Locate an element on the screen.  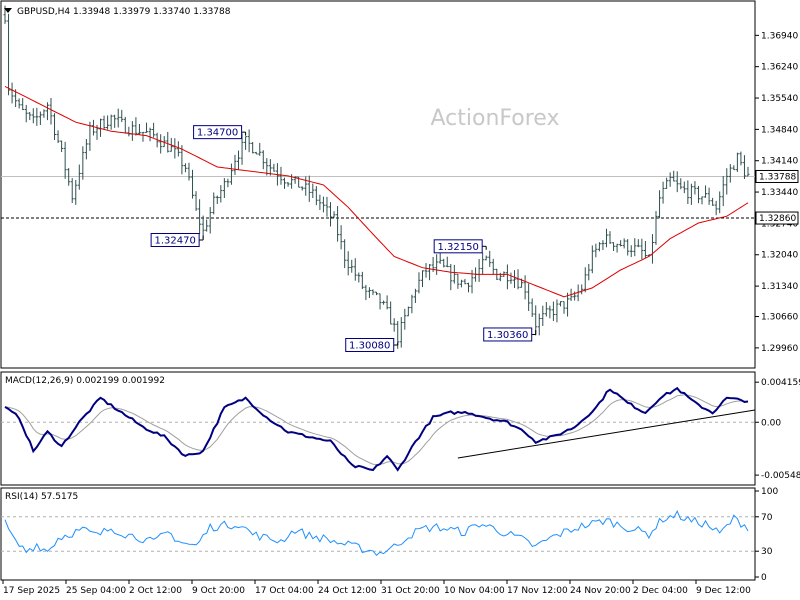
x-tick-label: 24 Nov 20:00 is located at coordinates (600, 591).